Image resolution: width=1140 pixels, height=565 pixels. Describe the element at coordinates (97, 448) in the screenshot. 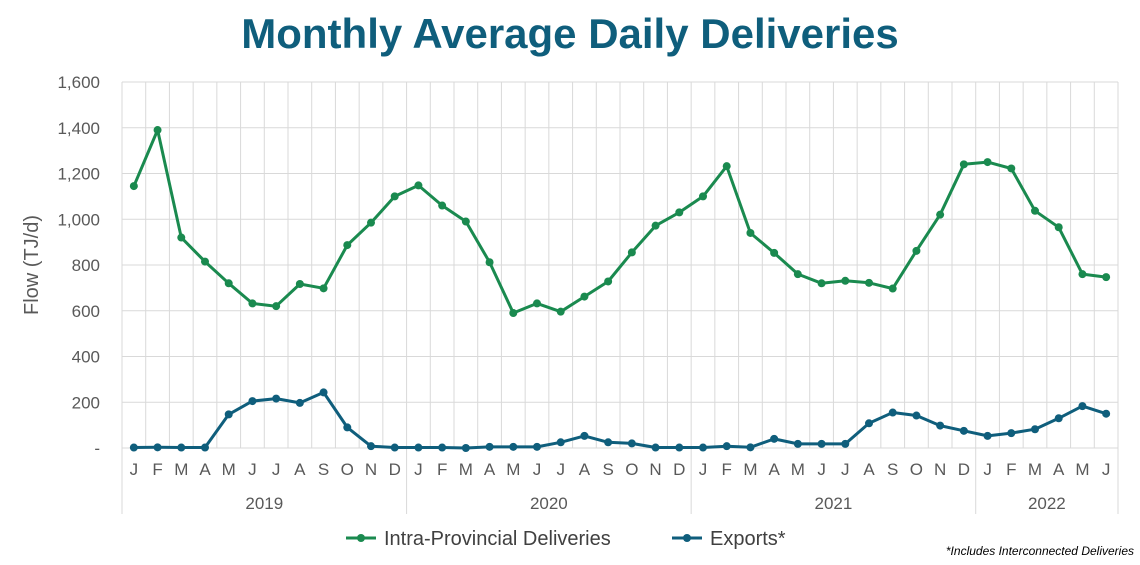

I see `y-tick-label: -` at that location.